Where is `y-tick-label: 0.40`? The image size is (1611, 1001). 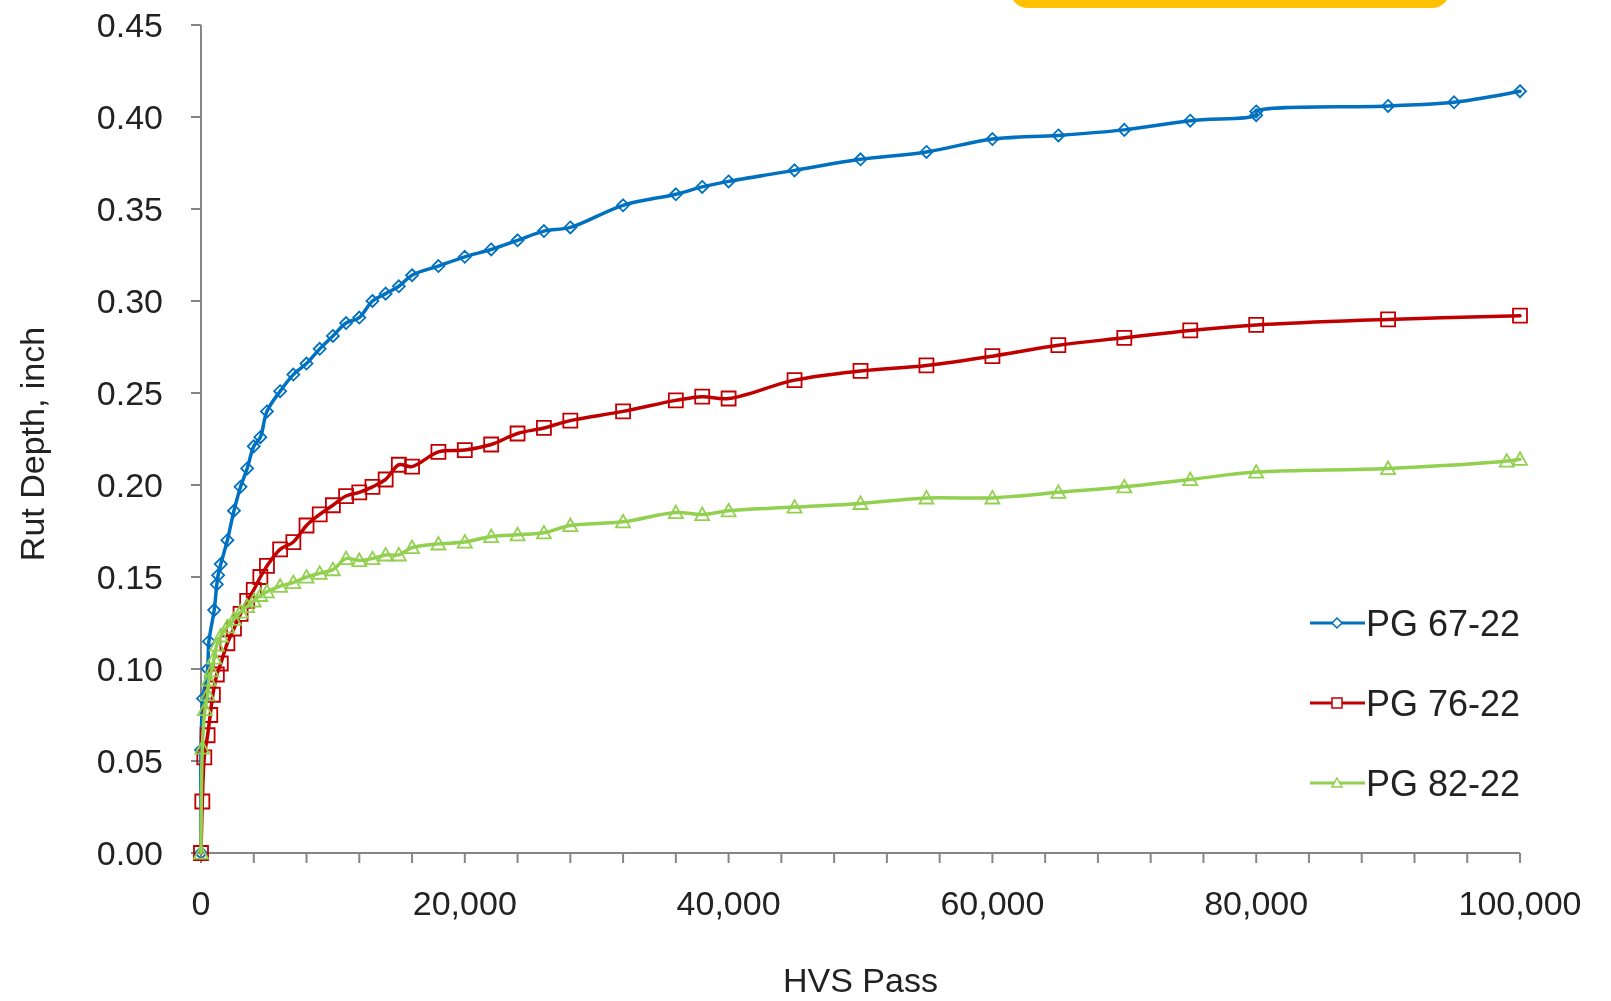
y-tick-label: 0.40 is located at coordinates (129, 116).